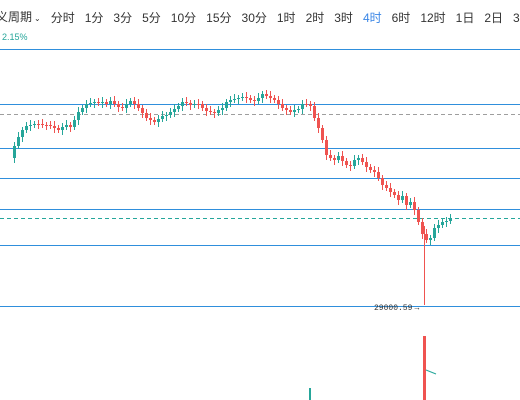 This screenshot has height=400, width=520. What do you see at coordinates (433, 18) in the screenshot?
I see `interval-tab: 12时` at bounding box center [433, 18].